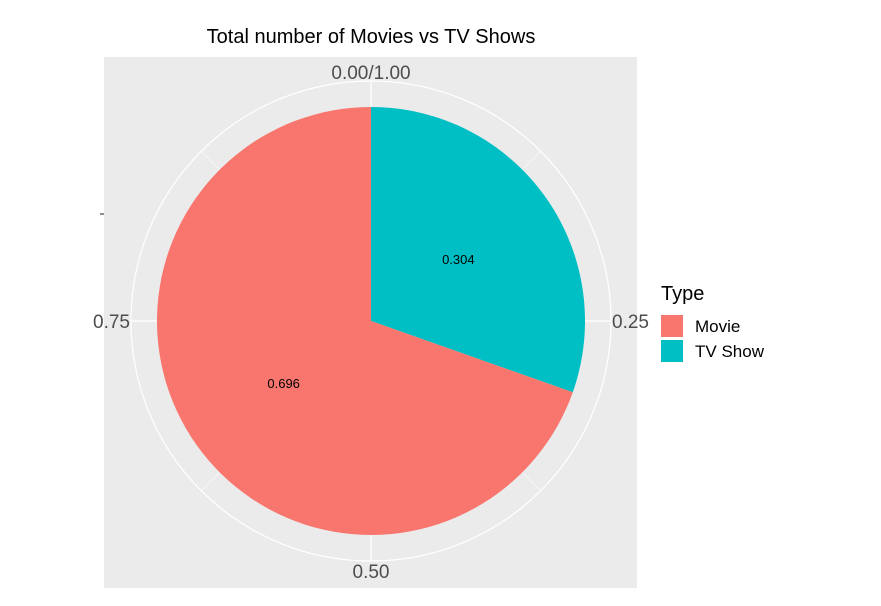 The width and height of the screenshot is (881, 606). What do you see at coordinates (672, 351) in the screenshot?
I see `legend-key-tv-show` at bounding box center [672, 351].